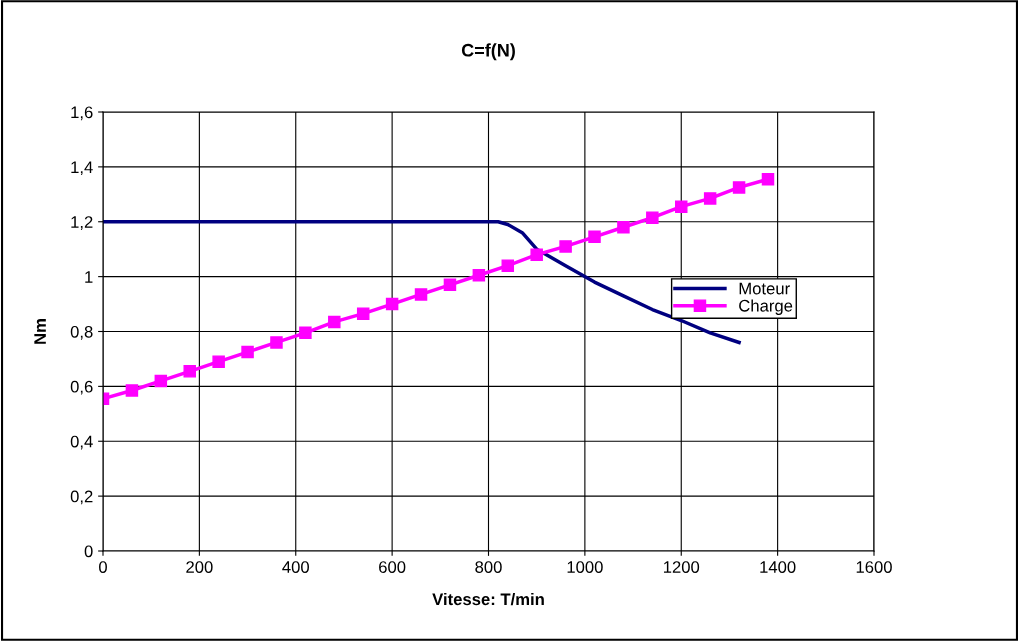  Describe the element at coordinates (585, 567) in the screenshot. I see `x-tick-label: 1000` at that location.